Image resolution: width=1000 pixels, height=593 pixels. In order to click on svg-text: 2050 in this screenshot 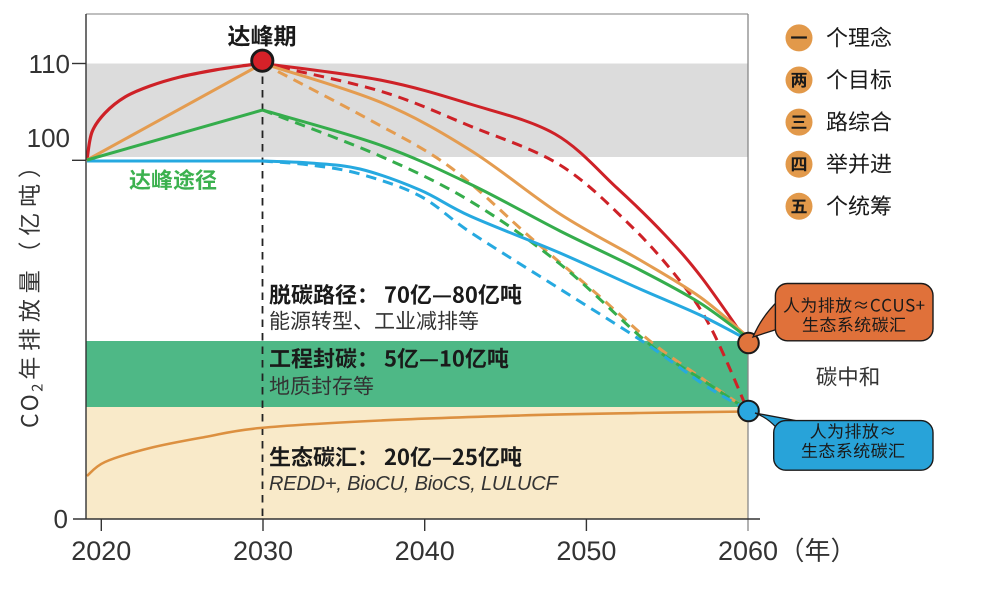, I will do `click(586, 551)`.